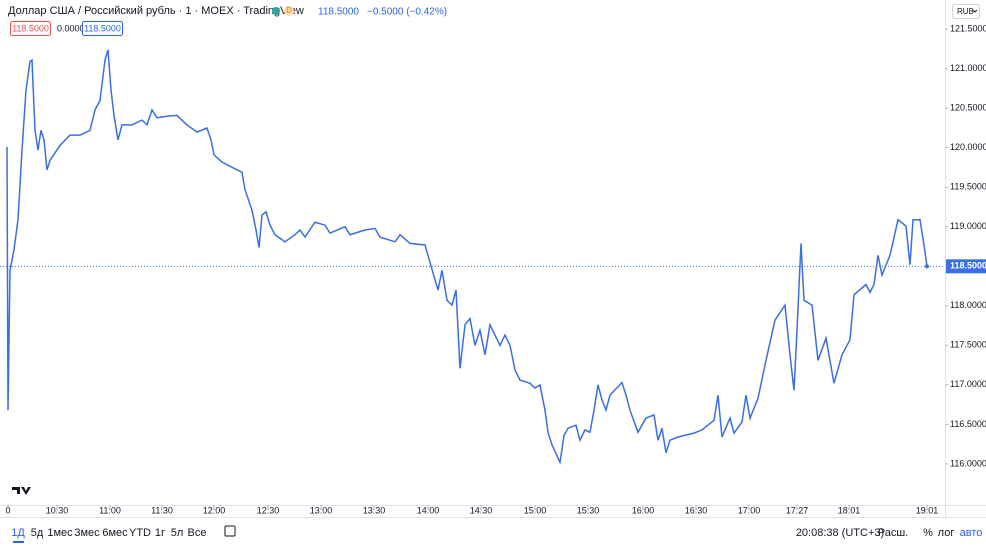 This screenshot has height=548, width=986. What do you see at coordinates (338, 12) in the screenshot?
I see `header-price: 118.5000` at bounding box center [338, 12].